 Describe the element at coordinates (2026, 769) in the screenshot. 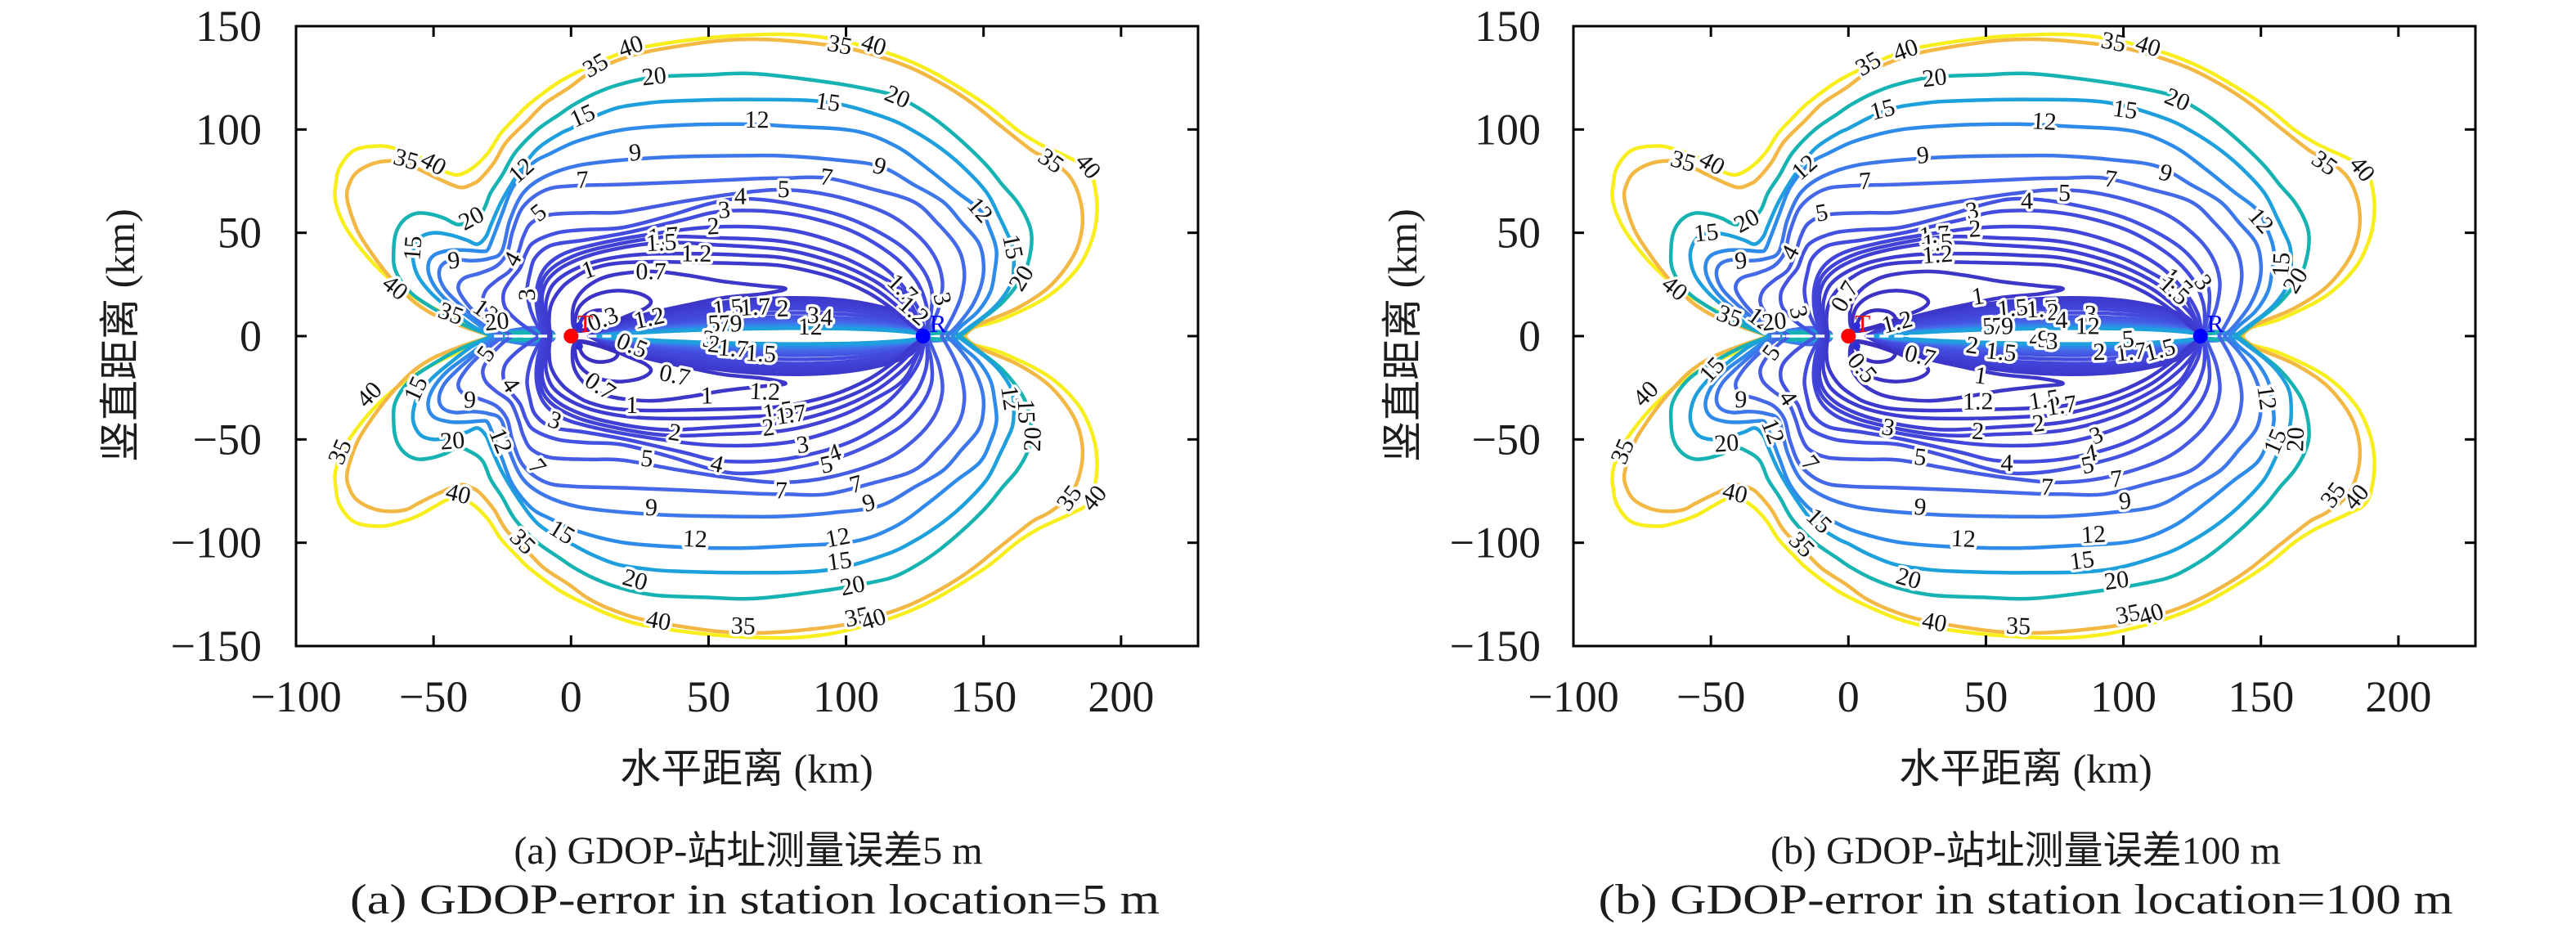

I see `x-axis-label: 水平距离 (km)` at that location.